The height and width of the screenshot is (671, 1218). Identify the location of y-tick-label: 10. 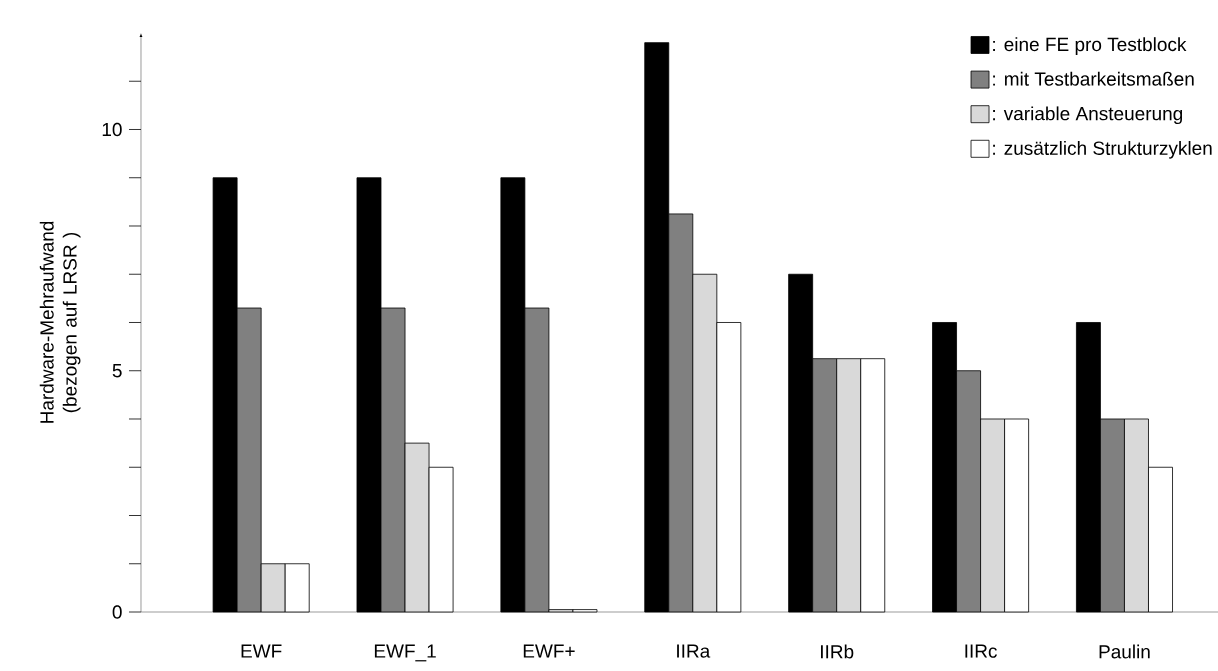
(112, 129).